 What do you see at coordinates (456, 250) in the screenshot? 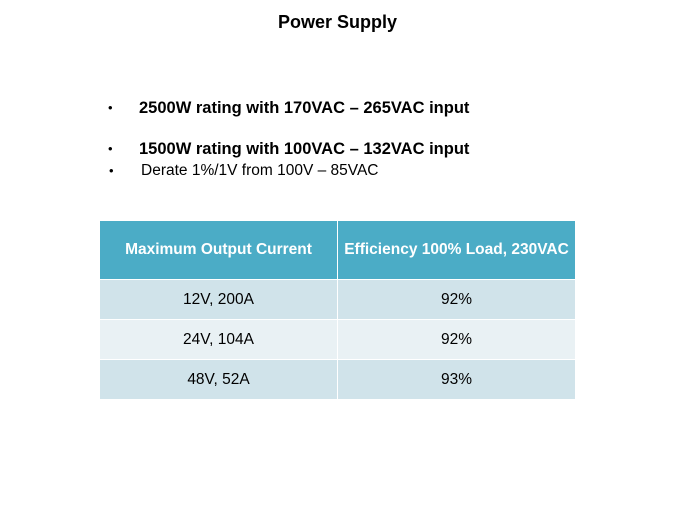
I see `column-header: Efficiency 100% Load, 230VAC` at bounding box center [456, 250].